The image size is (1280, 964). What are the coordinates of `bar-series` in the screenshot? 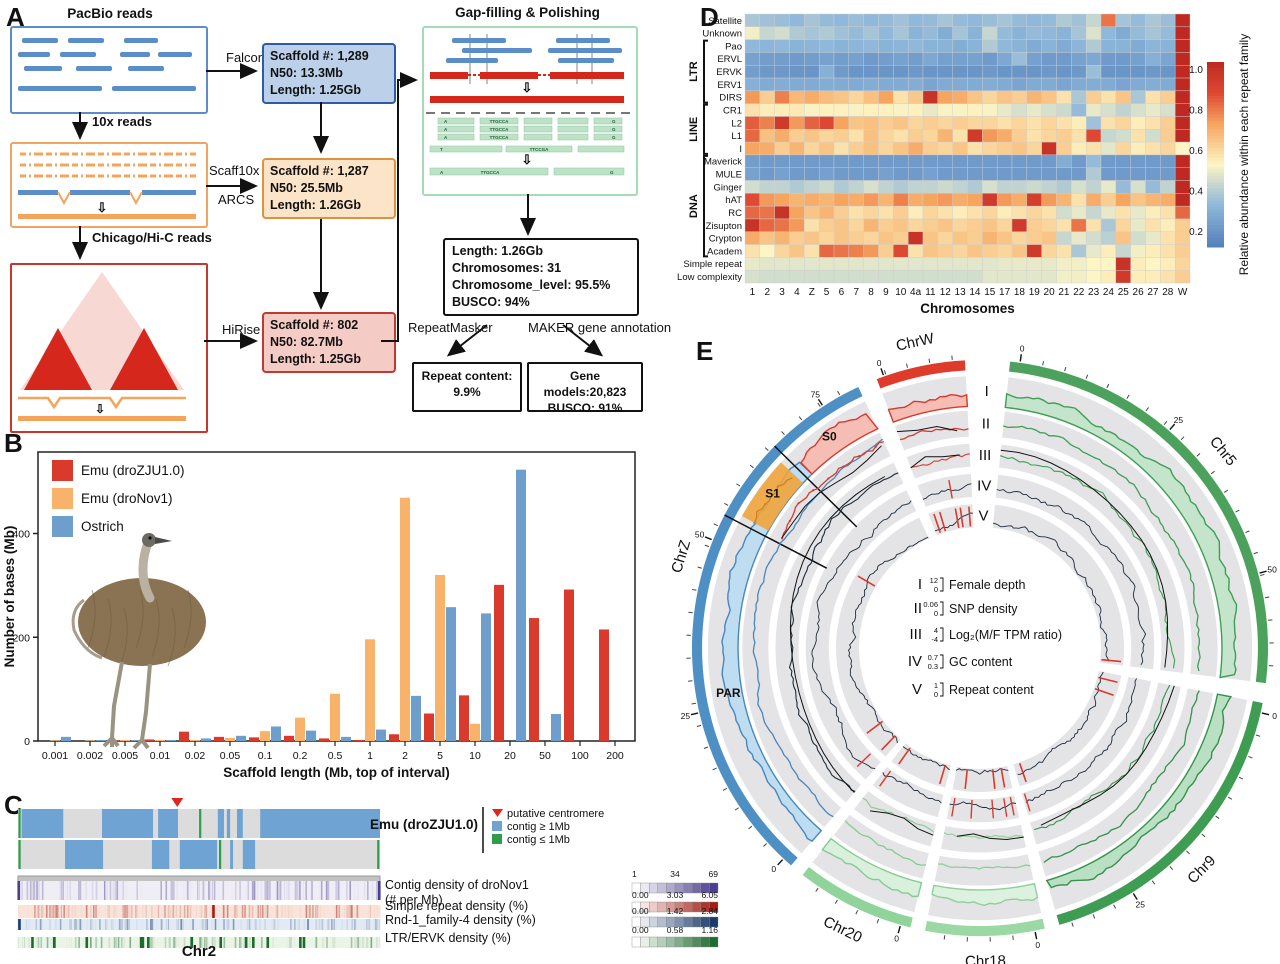 It's located at (329, 605).